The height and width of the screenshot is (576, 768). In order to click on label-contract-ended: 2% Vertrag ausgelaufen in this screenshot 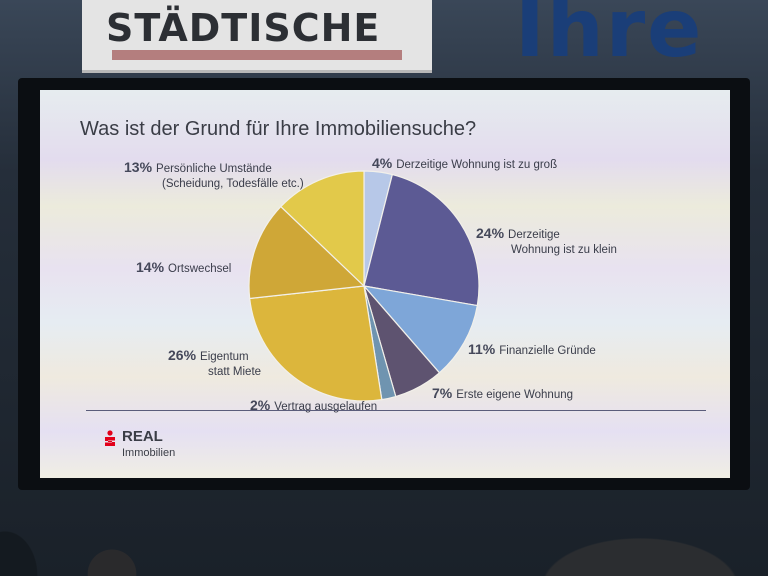, I will do `click(313, 406)`.